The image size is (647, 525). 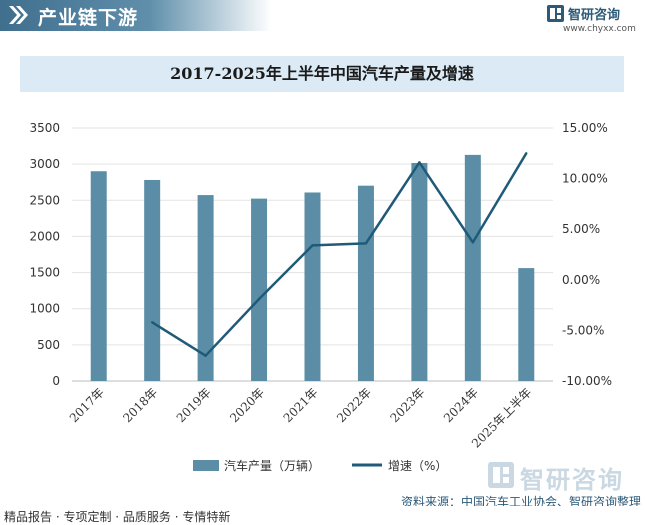 I want to click on x-tick-label: 2018年, so click(x=140, y=405).